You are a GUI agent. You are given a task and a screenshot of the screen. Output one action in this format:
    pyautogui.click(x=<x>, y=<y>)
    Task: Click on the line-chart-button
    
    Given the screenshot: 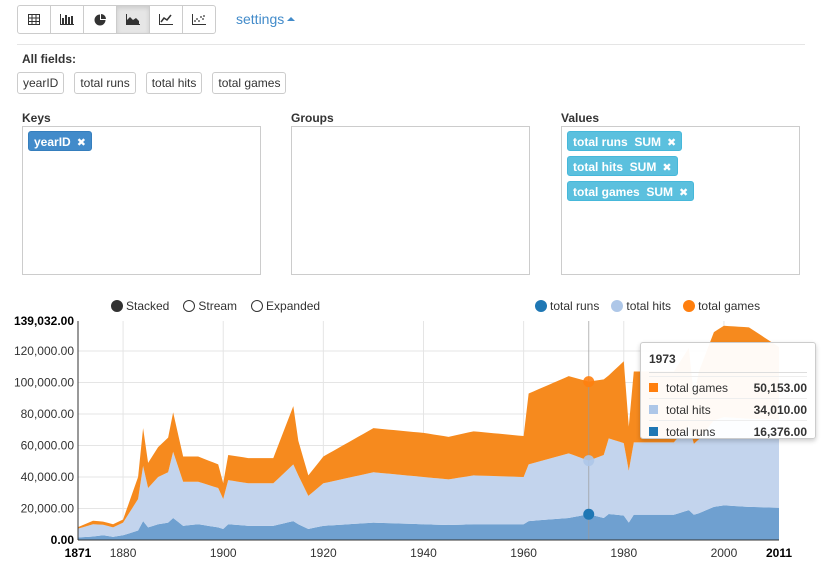 What is the action you would take?
    pyautogui.click(x=166, y=19)
    